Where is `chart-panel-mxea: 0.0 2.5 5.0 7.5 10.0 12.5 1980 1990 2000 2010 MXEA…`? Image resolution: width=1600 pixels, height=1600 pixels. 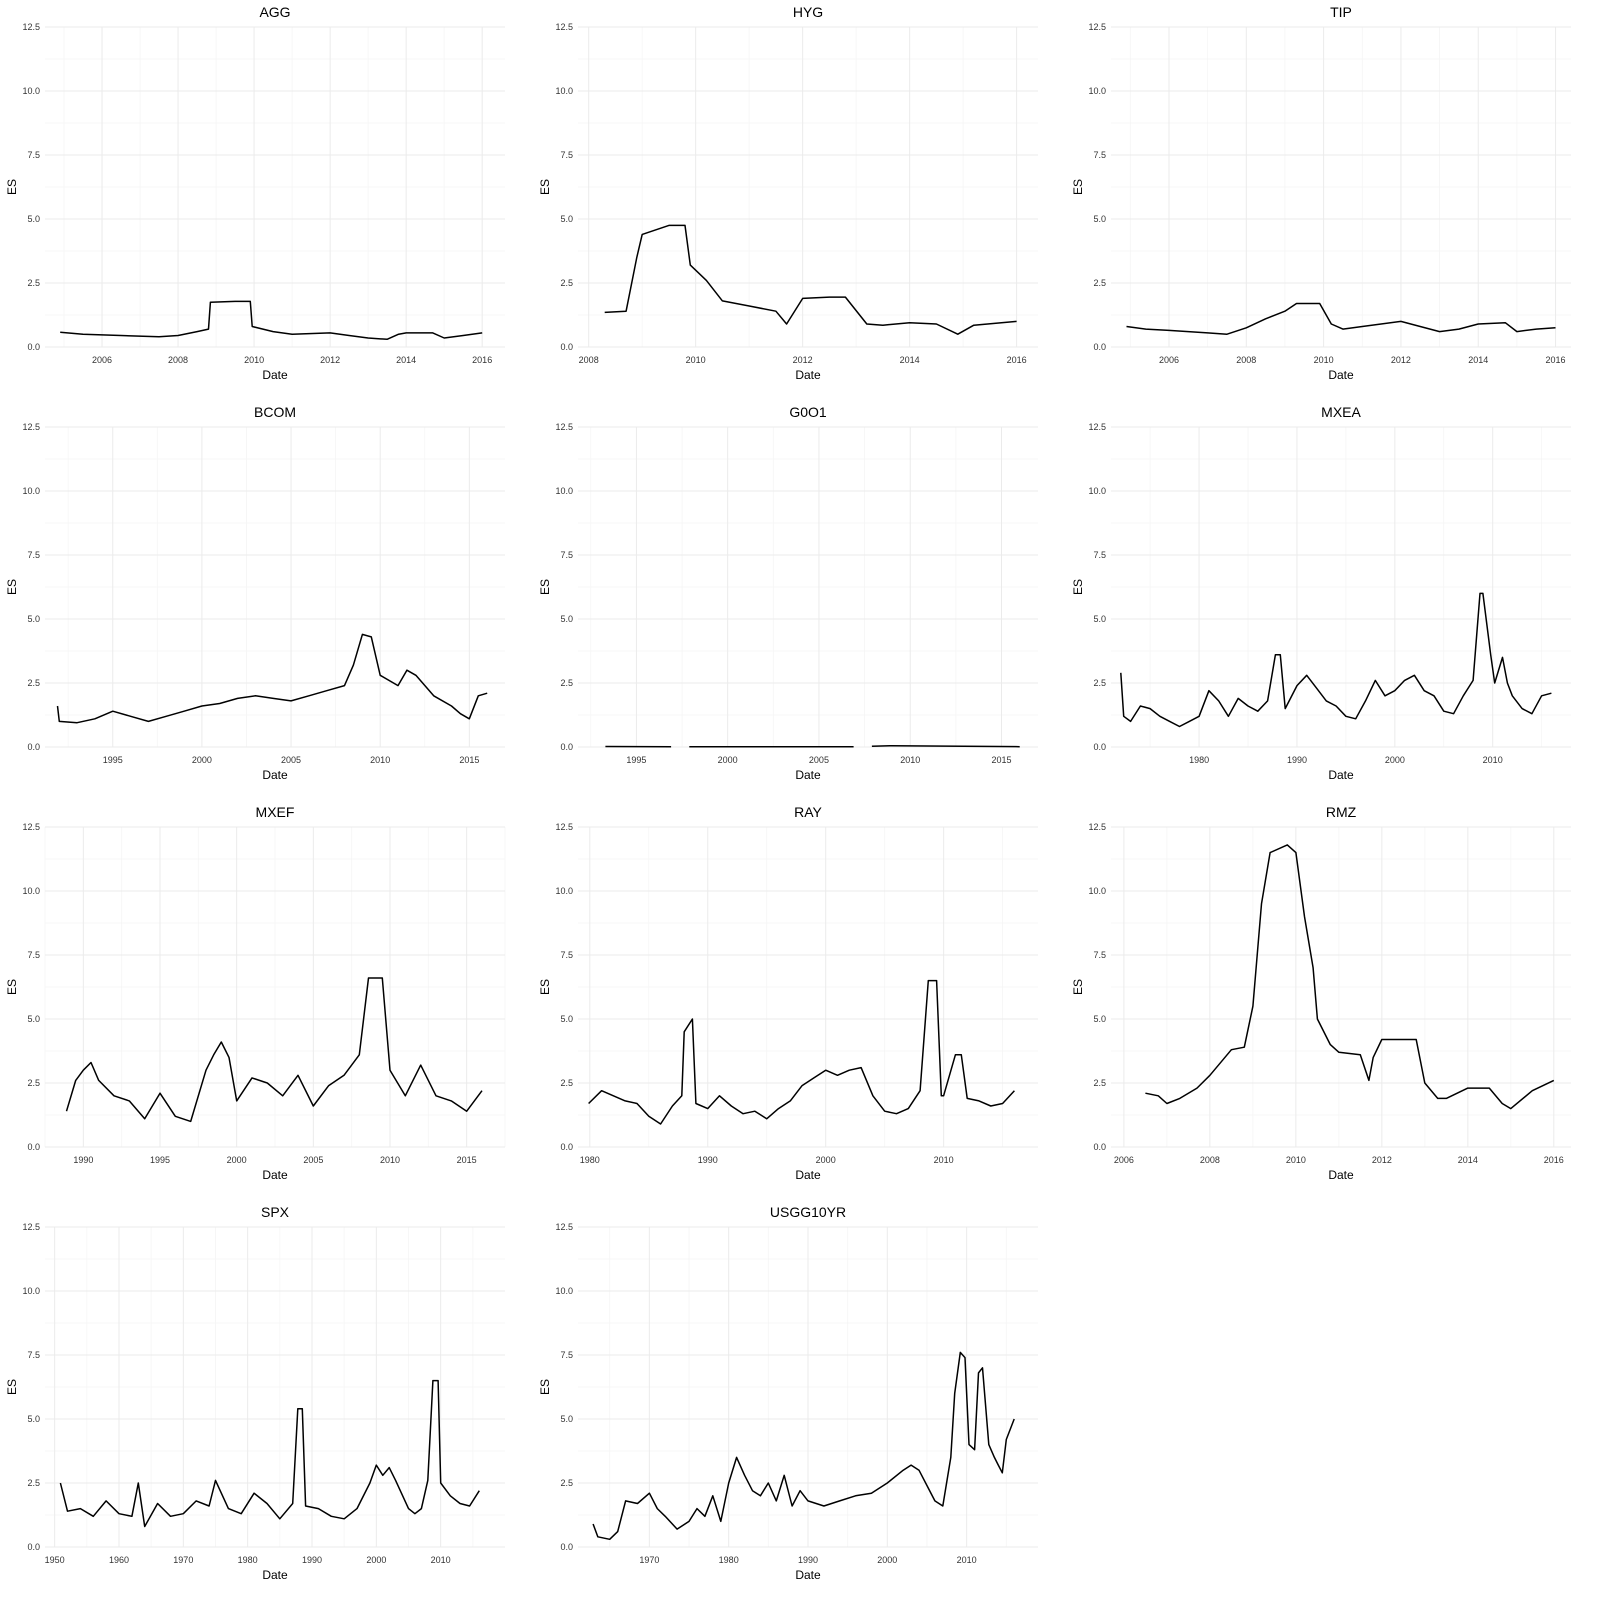 chart-panel-mxea: 0.0 2.5 5.0 7.5 10.0 12.5 1980 1990 2000 2010 MXEA… is located at coordinates (1332, 600).